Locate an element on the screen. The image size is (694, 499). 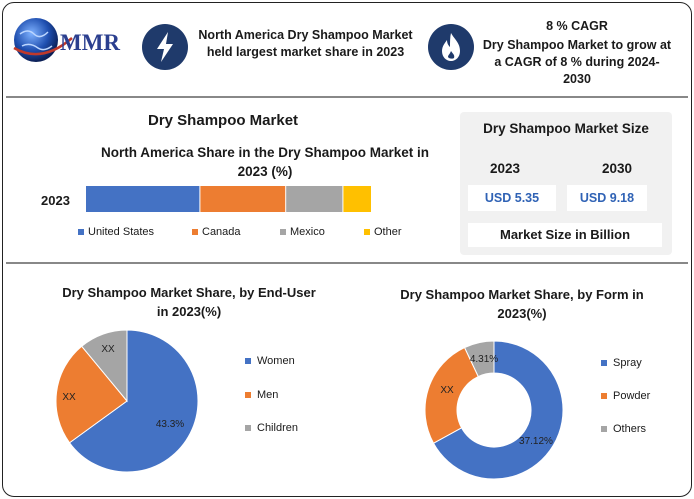
globe-icon is located at coordinates (43, 40).